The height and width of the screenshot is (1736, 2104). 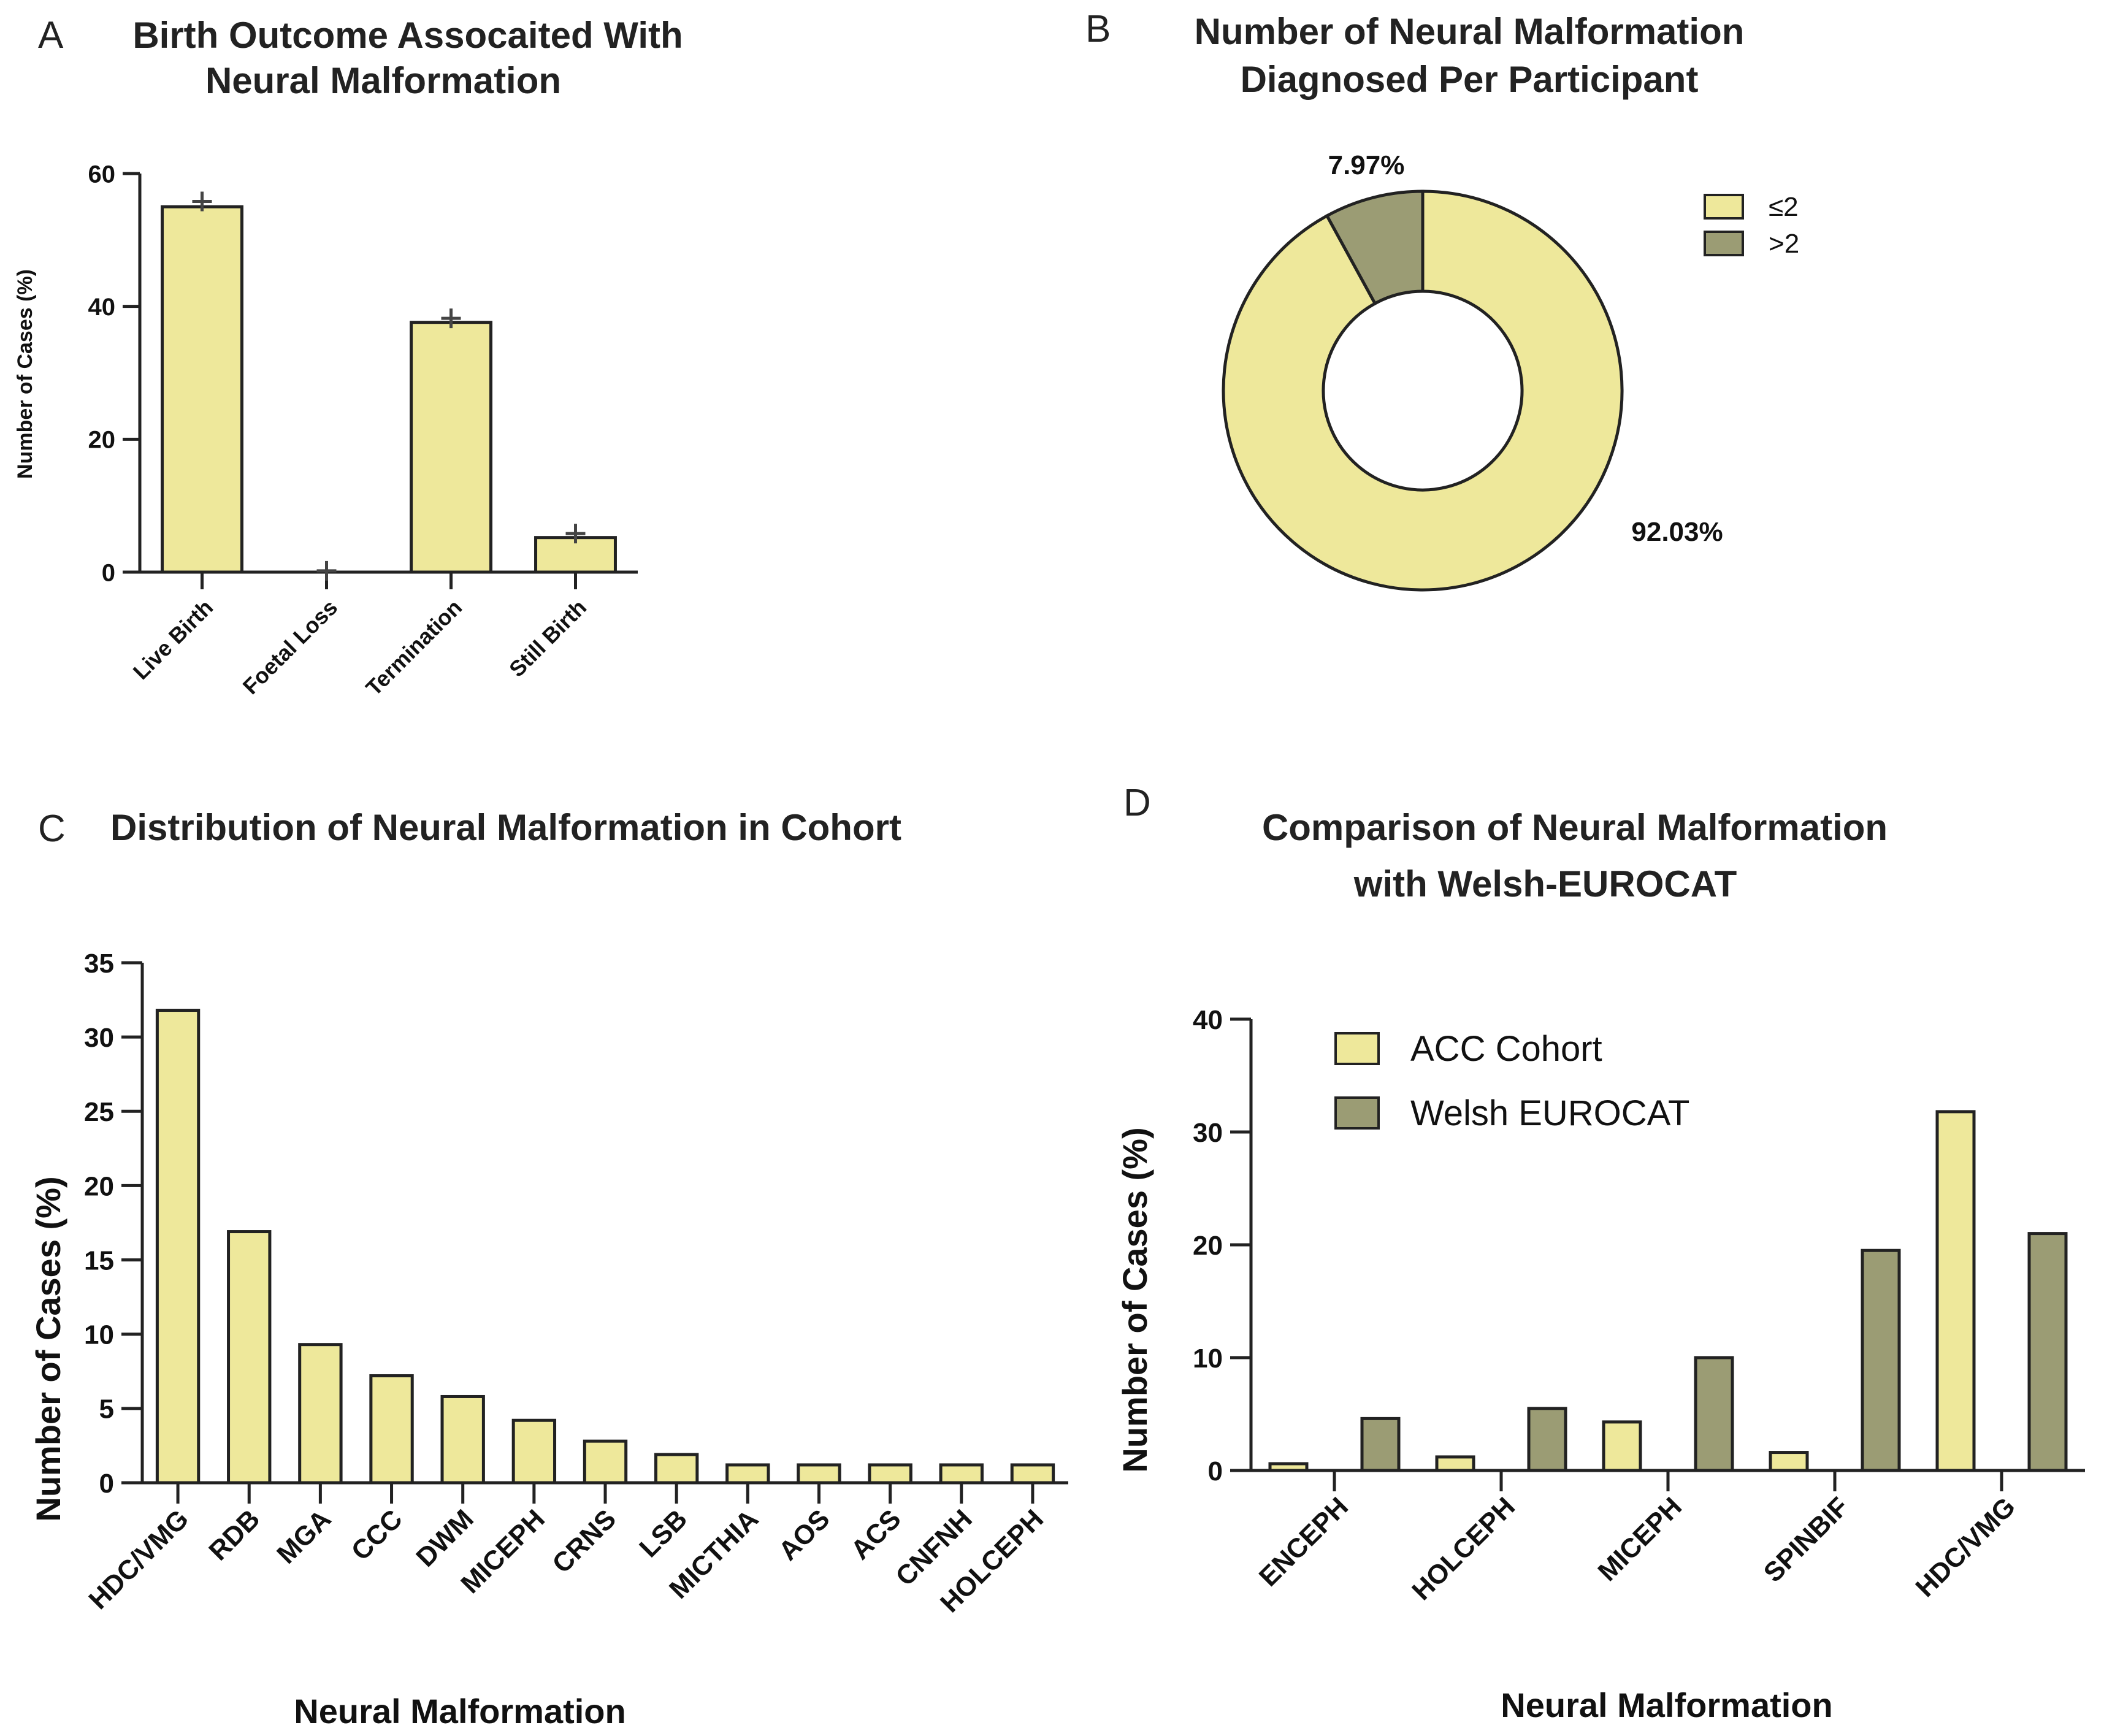 What do you see at coordinates (875, 1534) in the screenshot?
I see `panel-c-xtick-label-acs: ACS` at bounding box center [875, 1534].